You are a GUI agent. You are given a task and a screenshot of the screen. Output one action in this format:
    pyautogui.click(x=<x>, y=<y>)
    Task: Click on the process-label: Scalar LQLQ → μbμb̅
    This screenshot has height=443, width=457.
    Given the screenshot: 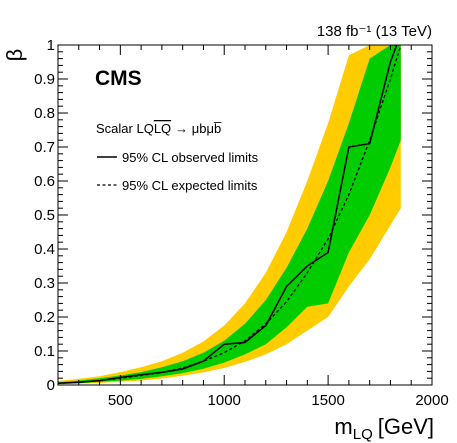 What is the action you would take?
    pyautogui.click(x=159, y=128)
    